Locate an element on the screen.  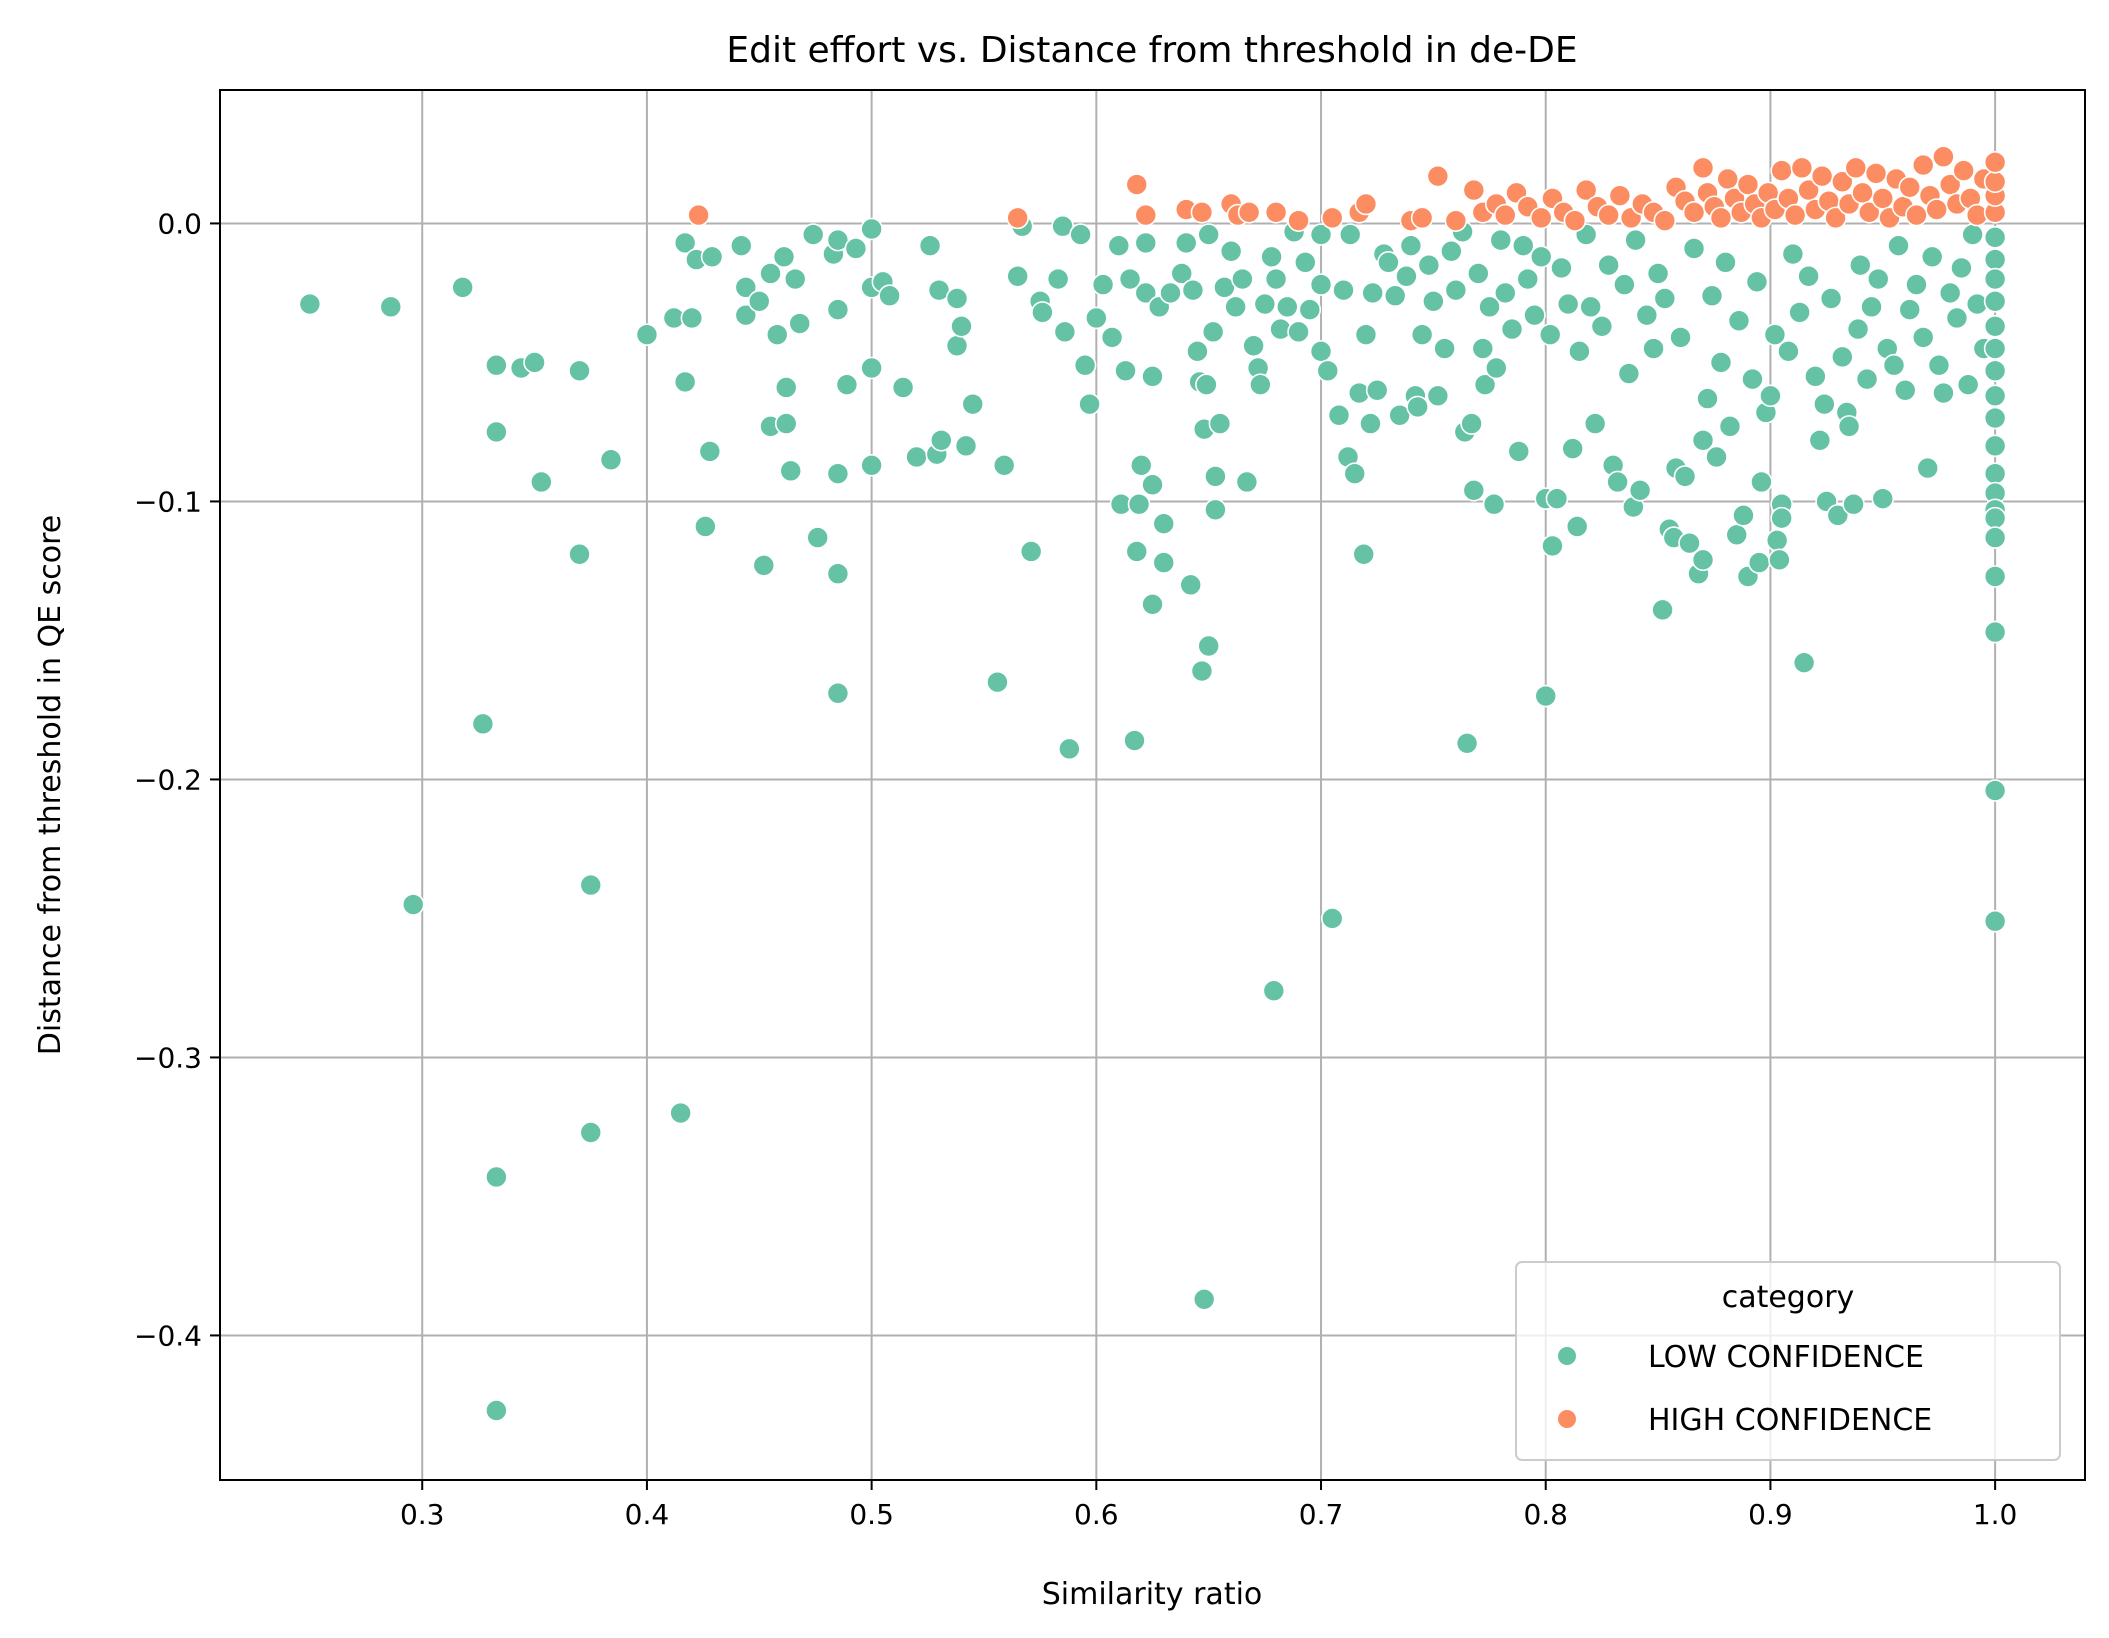
y-axis-label: Distance from threshold in QE score is located at coordinates (50, 785).